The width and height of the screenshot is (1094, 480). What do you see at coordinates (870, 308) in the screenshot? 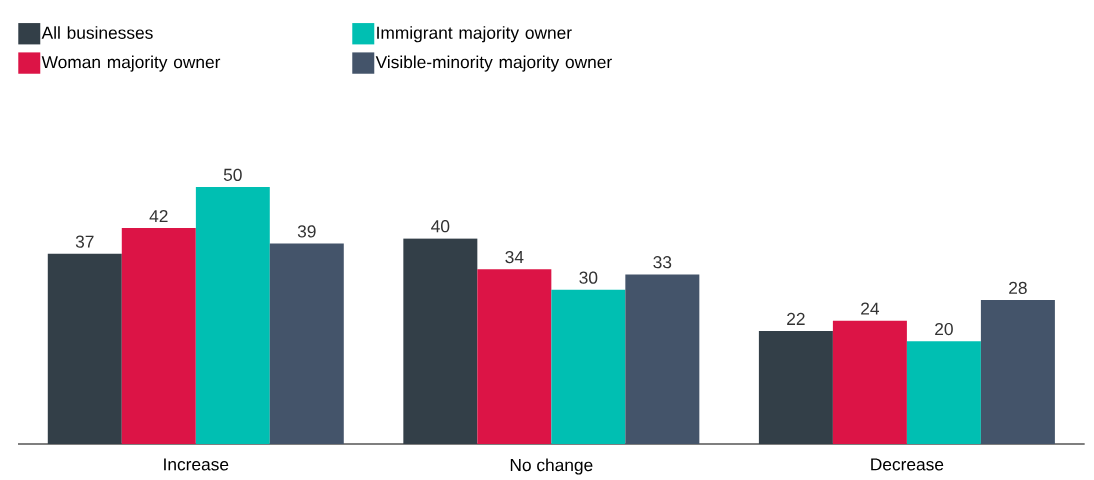
I see `data-label: 24` at bounding box center [870, 308].